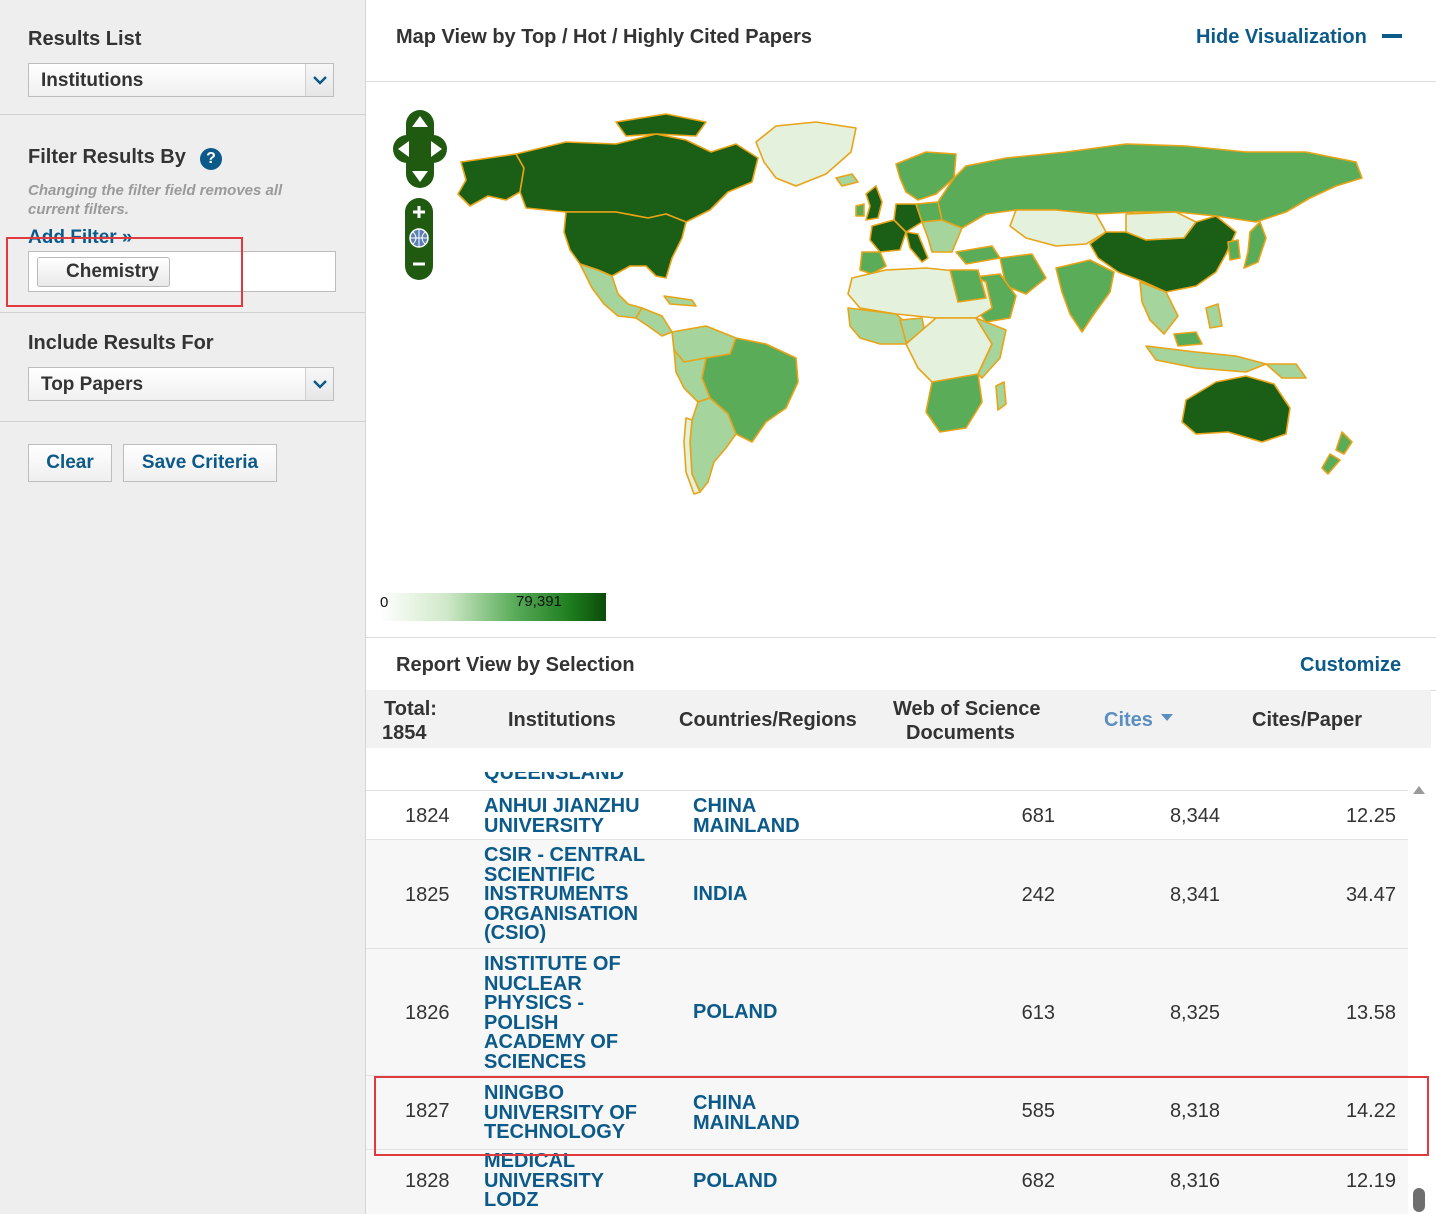 The height and width of the screenshot is (1214, 1436). What do you see at coordinates (493, 607) in the screenshot?
I see `map-legend-gradient` at bounding box center [493, 607].